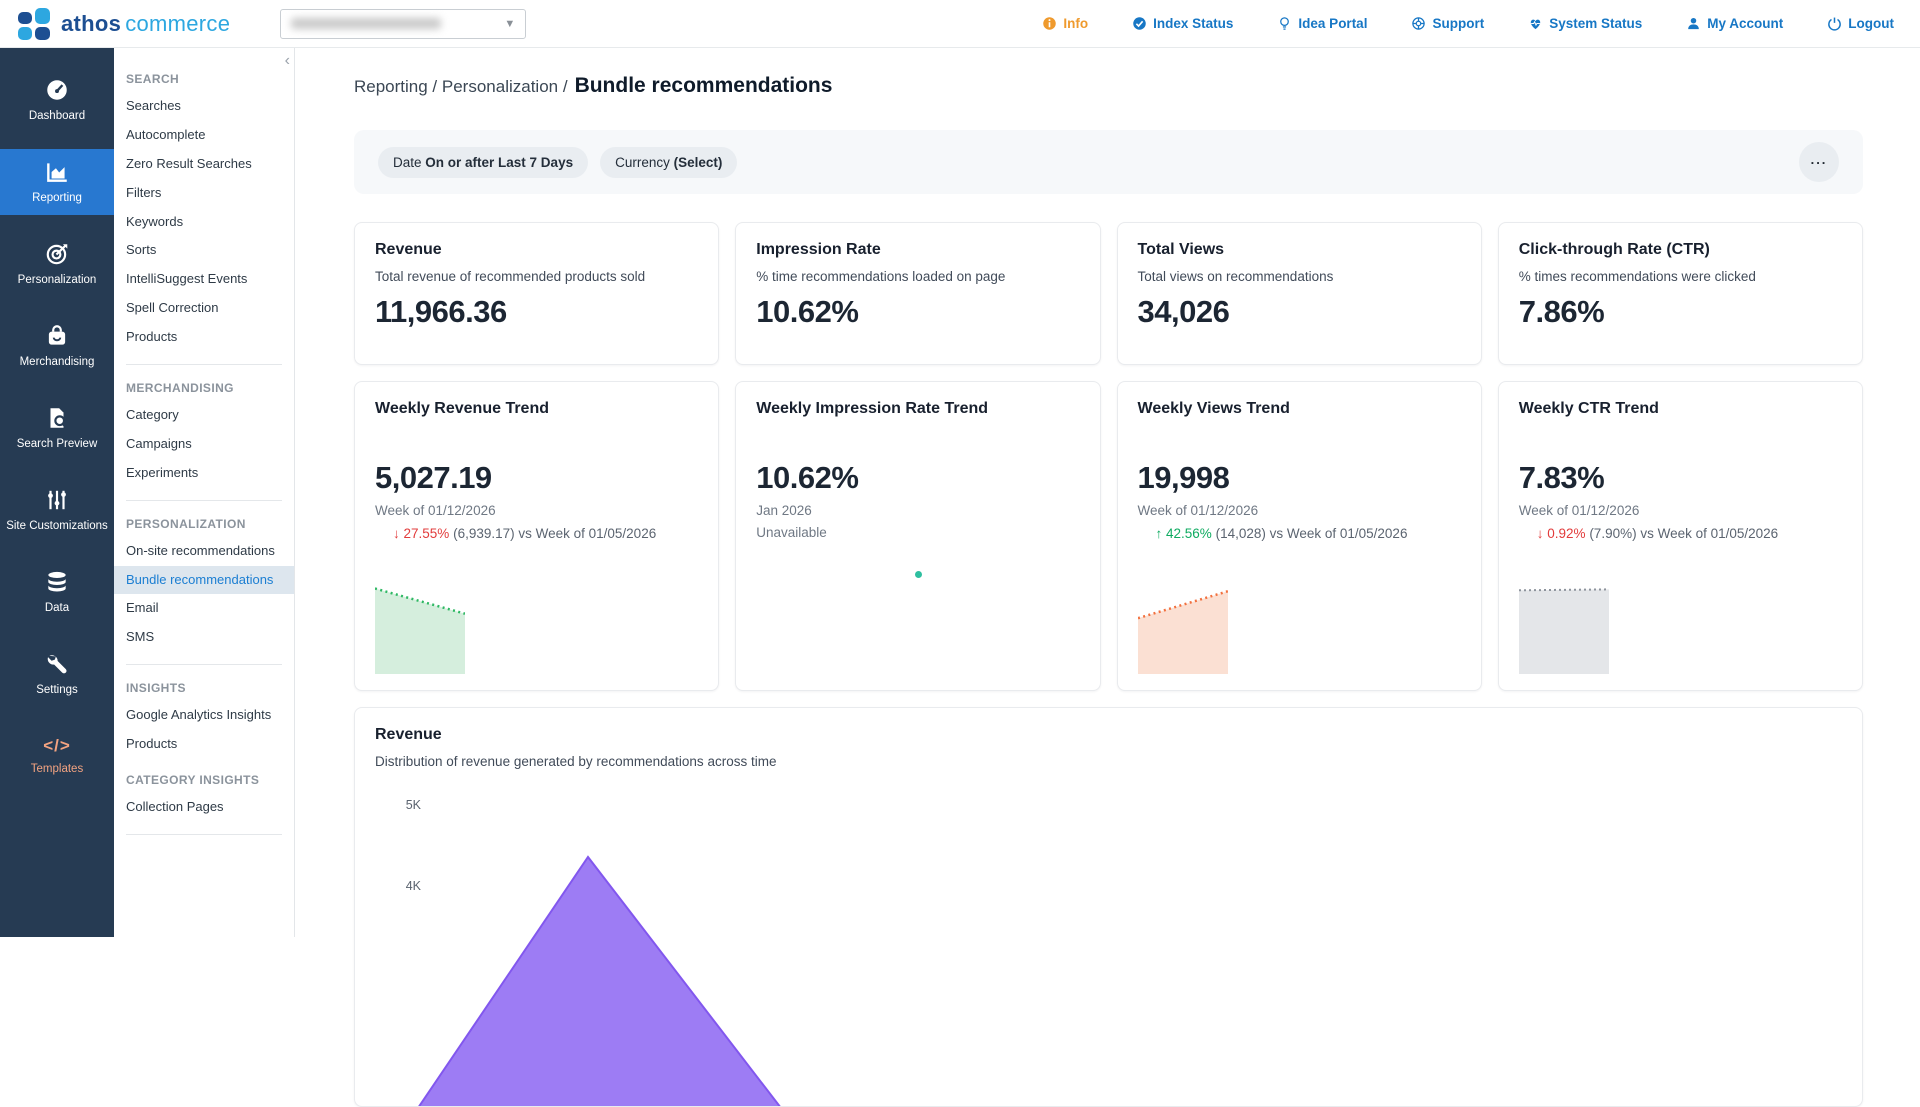 The height and width of the screenshot is (1107, 1920). Describe the element at coordinates (1189, 533) in the screenshot. I see `trend-change-pct: 42.56%` at that location.